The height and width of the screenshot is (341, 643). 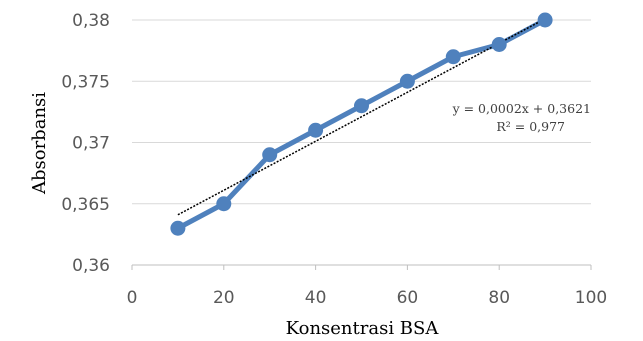 What do you see at coordinates (91, 266) in the screenshot?
I see `y-tick-label: 0,36` at bounding box center [91, 266].